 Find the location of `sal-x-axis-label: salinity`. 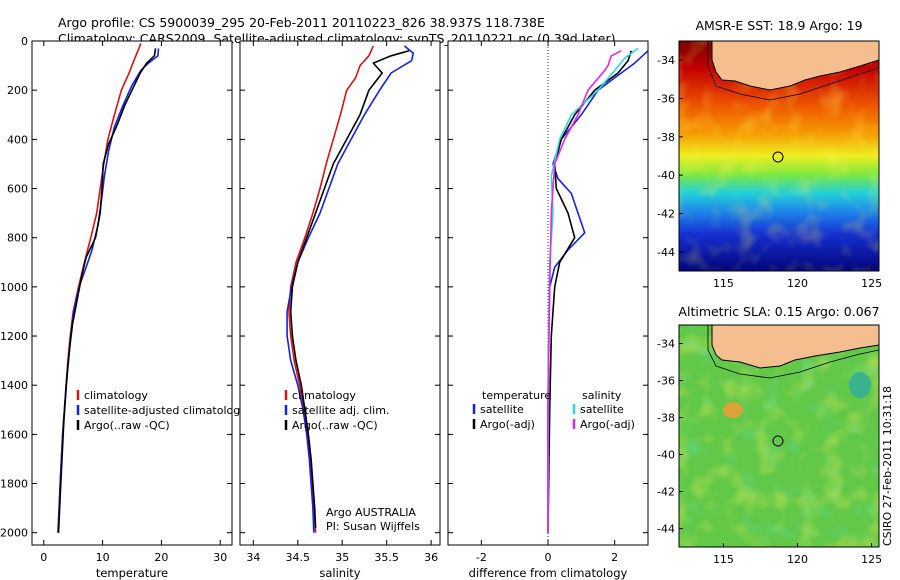

sal-x-axis-label: salinity is located at coordinates (339, 573).